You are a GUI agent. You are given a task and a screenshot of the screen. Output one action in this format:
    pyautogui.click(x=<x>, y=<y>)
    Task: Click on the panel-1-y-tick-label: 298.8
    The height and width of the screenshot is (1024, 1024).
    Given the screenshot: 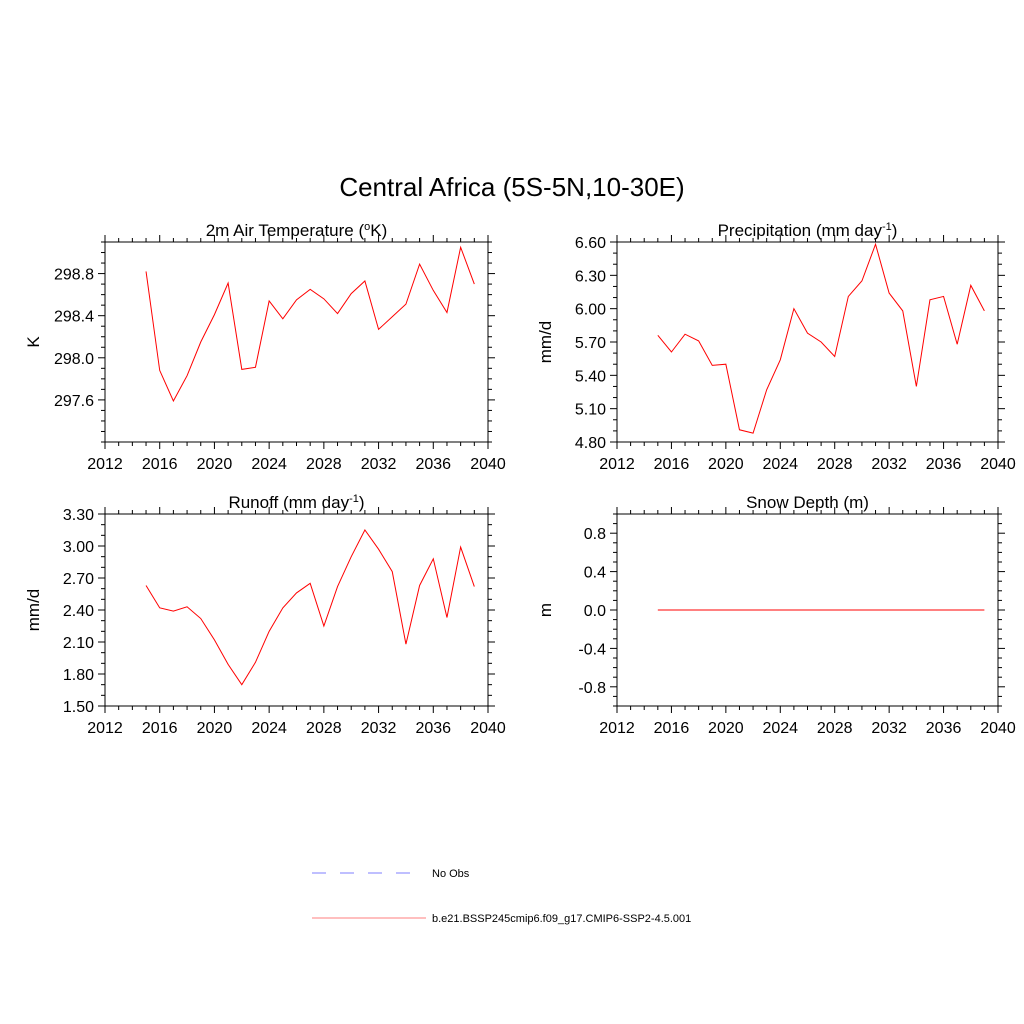 What is the action you would take?
    pyautogui.click(x=74, y=275)
    